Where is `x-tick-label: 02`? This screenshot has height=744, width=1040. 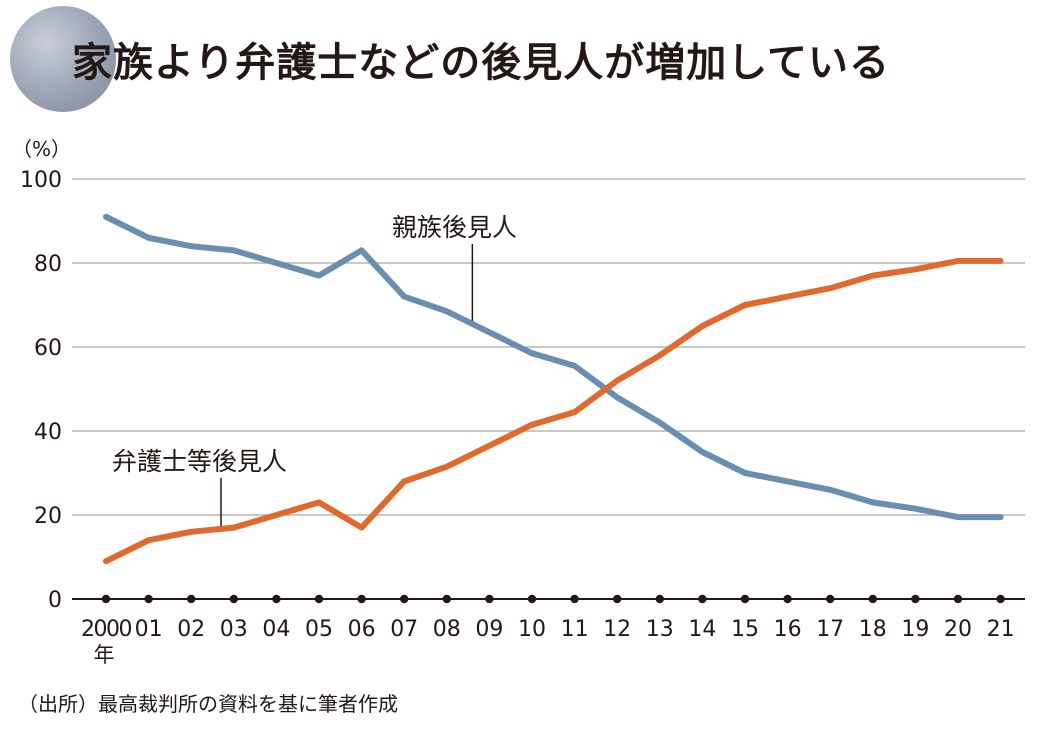 x-tick-label: 02 is located at coordinates (191, 629).